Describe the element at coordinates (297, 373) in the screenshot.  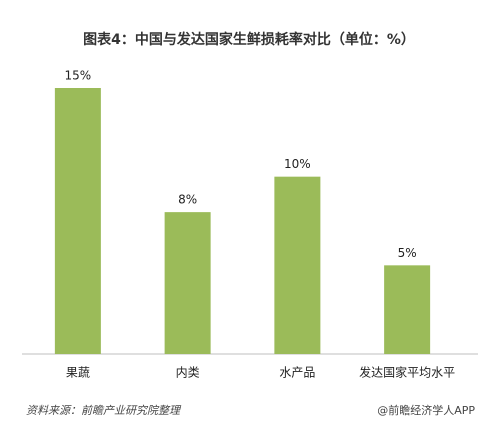
I see `x-tick-label: 水产品` at that location.